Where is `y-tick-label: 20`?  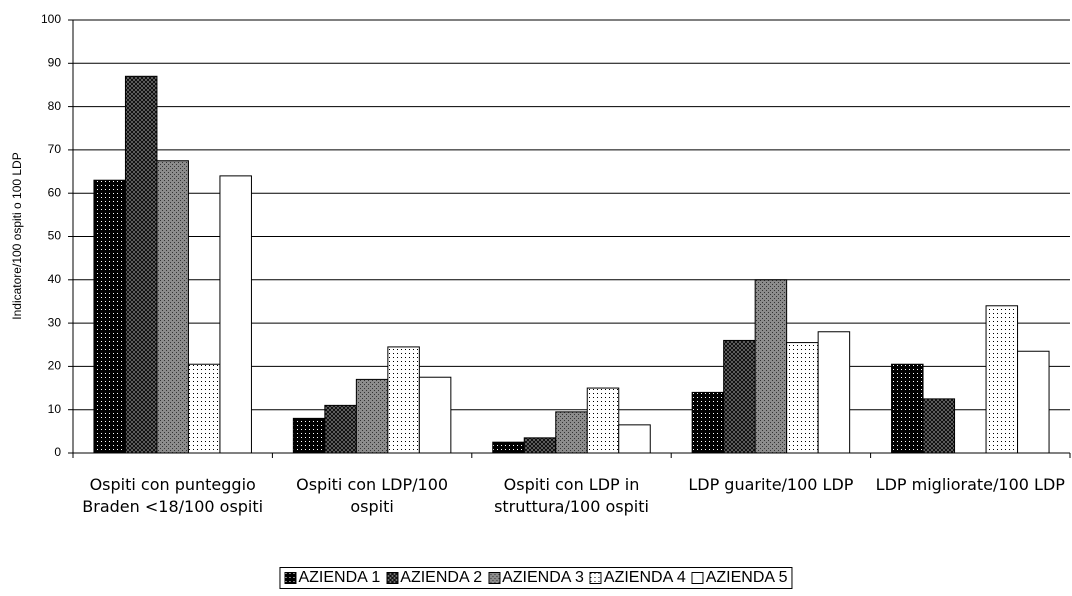 y-tick-label: 20 is located at coordinates (55, 366).